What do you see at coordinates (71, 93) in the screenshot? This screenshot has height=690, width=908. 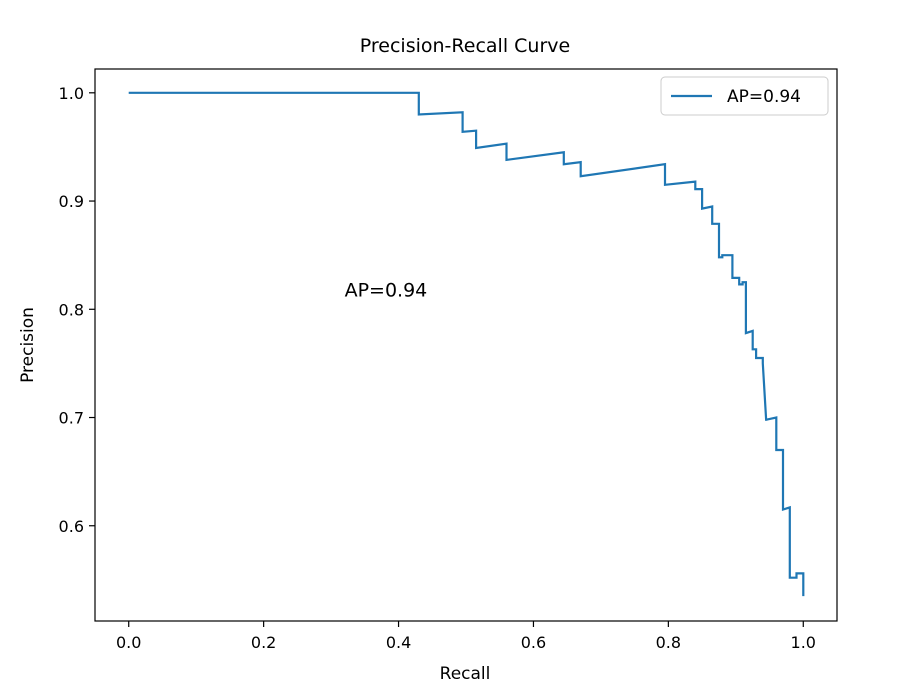 I see `y-tick-label: 1.0` at bounding box center [71, 93].